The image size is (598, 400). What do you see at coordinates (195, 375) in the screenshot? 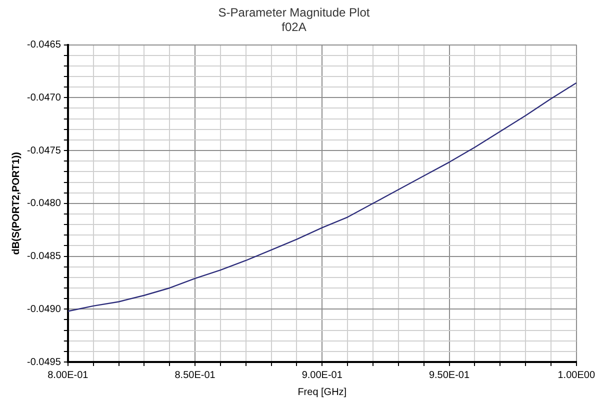
I see `x-tick-label: 8.50E-01` at bounding box center [195, 375].